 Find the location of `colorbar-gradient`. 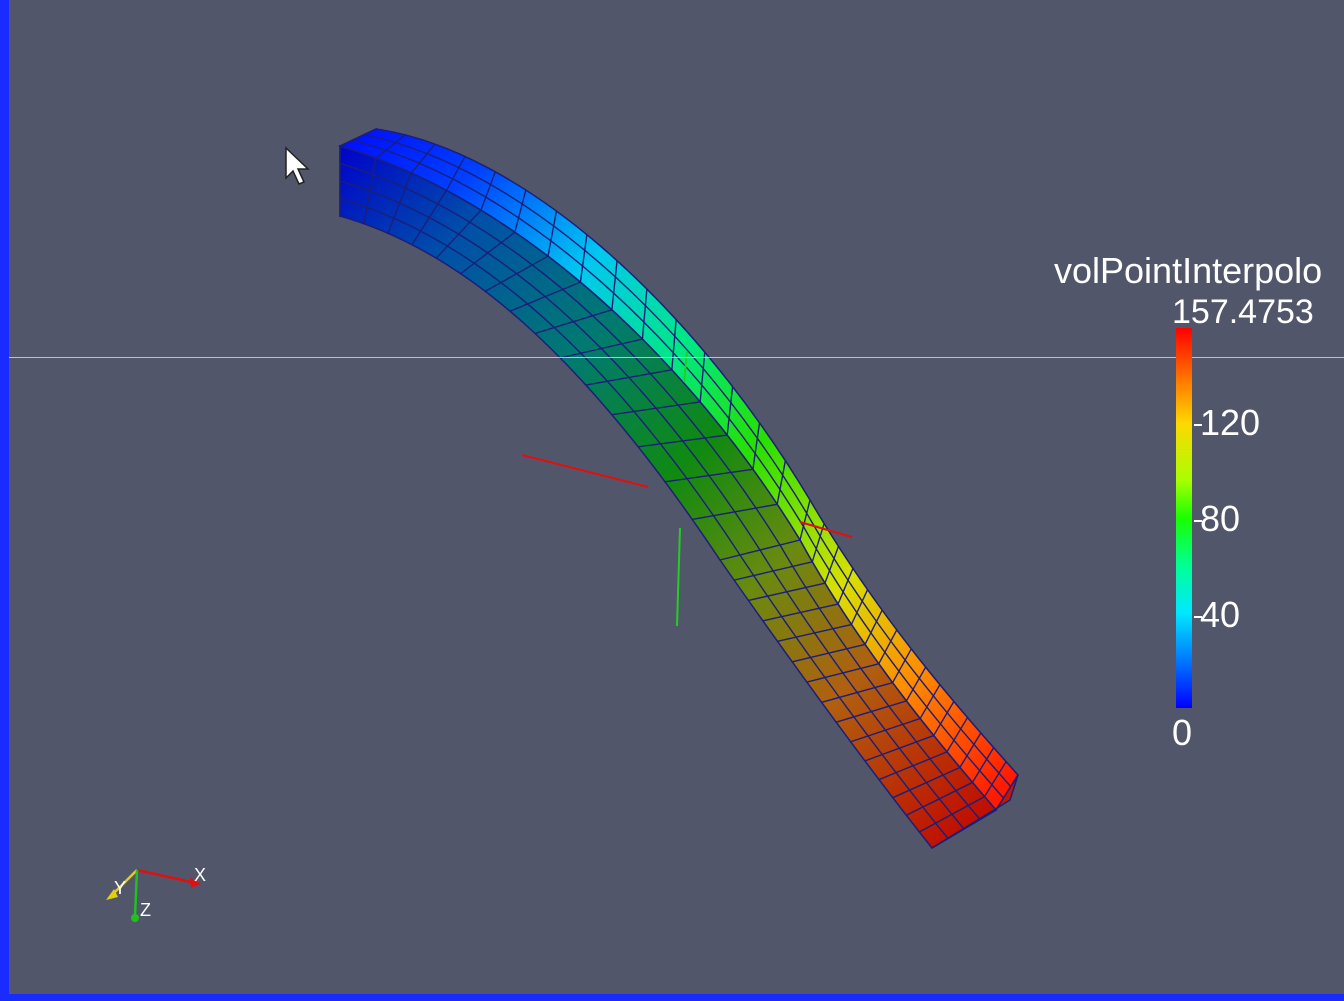

colorbar-gradient is located at coordinates (1184, 518).